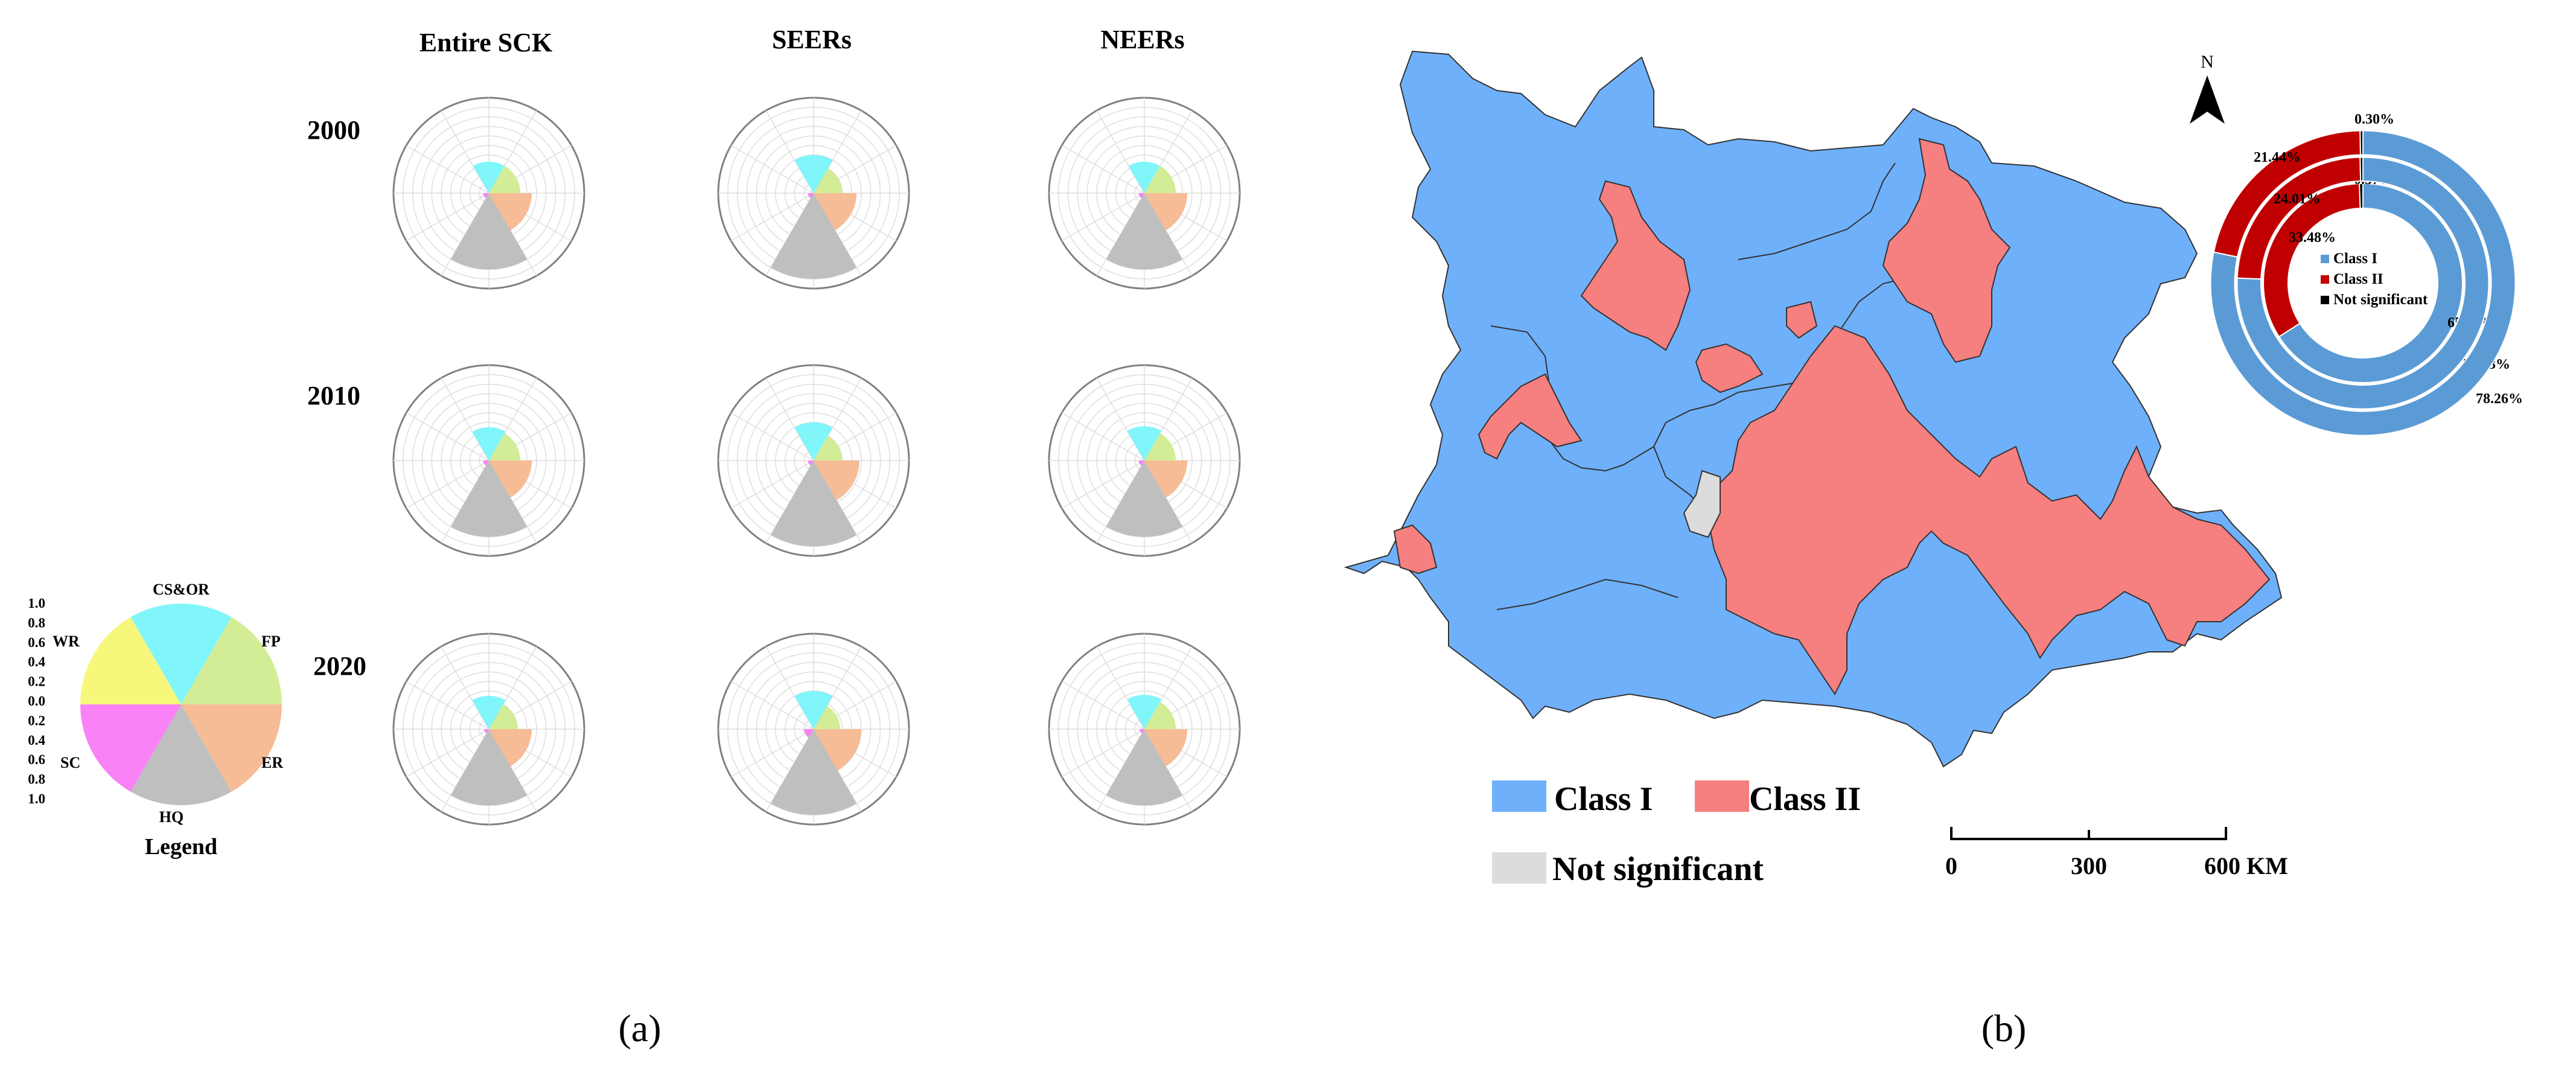 This screenshot has height=1075, width=2576. Describe the element at coordinates (2207, 62) in the screenshot. I see `north-label: N` at that location.